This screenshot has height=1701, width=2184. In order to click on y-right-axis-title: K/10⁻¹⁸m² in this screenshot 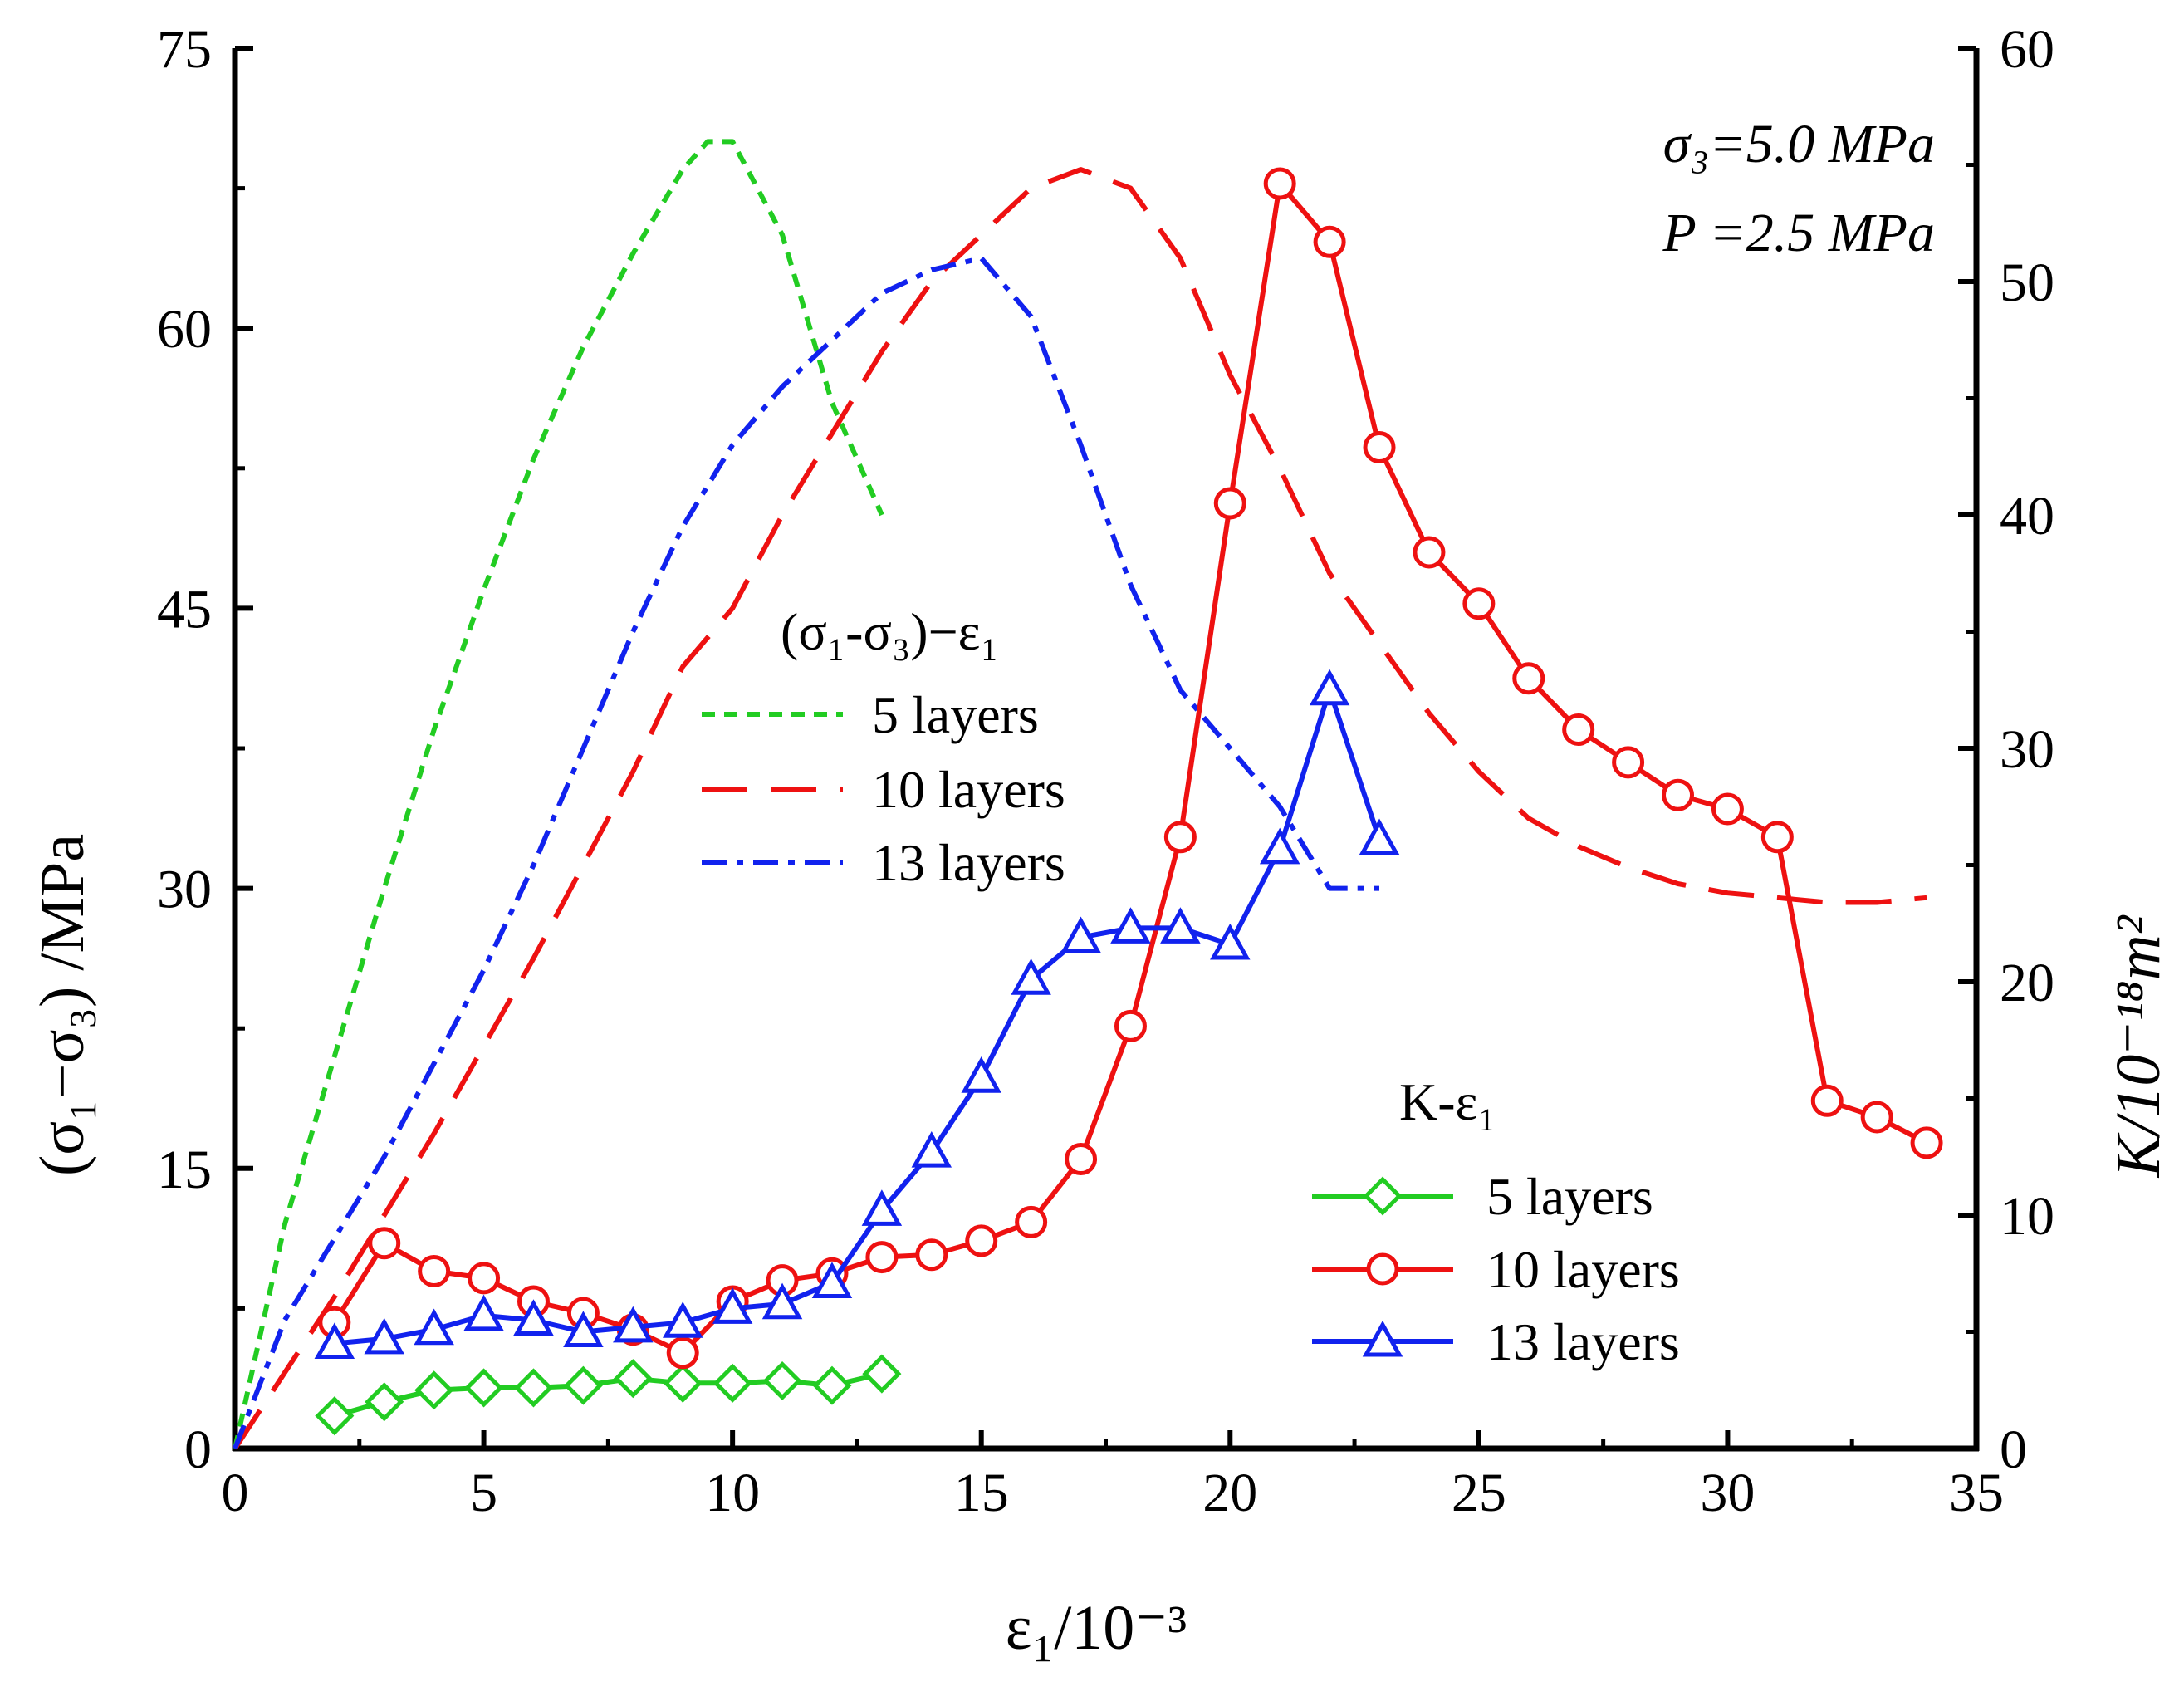, I will do `click(2138, 1046)`.